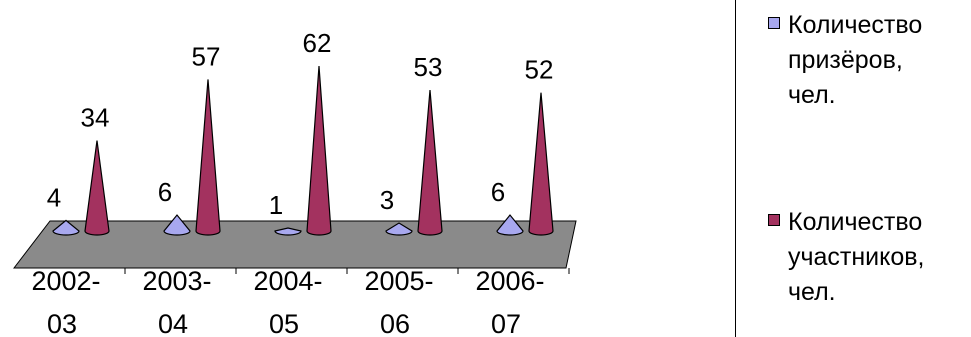  Describe the element at coordinates (287, 281) in the screenshot. I see `x-tick-label-2004-05-line1: 2004-` at that location.